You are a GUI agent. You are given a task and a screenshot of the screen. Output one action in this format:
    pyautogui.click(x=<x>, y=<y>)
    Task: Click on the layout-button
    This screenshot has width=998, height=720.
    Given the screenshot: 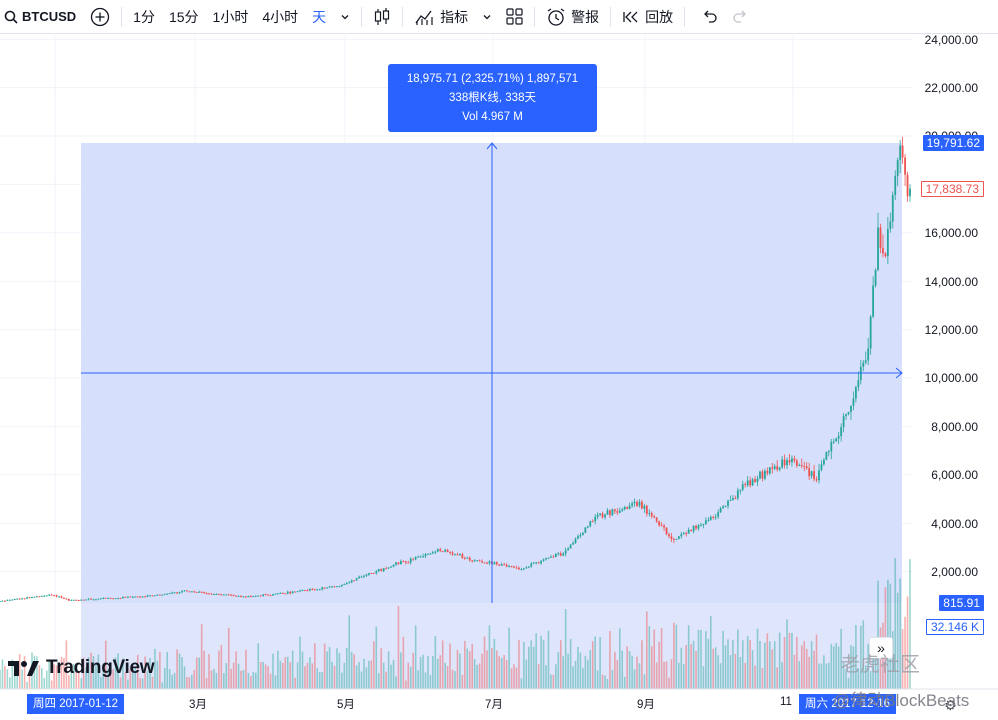 What is the action you would take?
    pyautogui.click(x=514, y=17)
    